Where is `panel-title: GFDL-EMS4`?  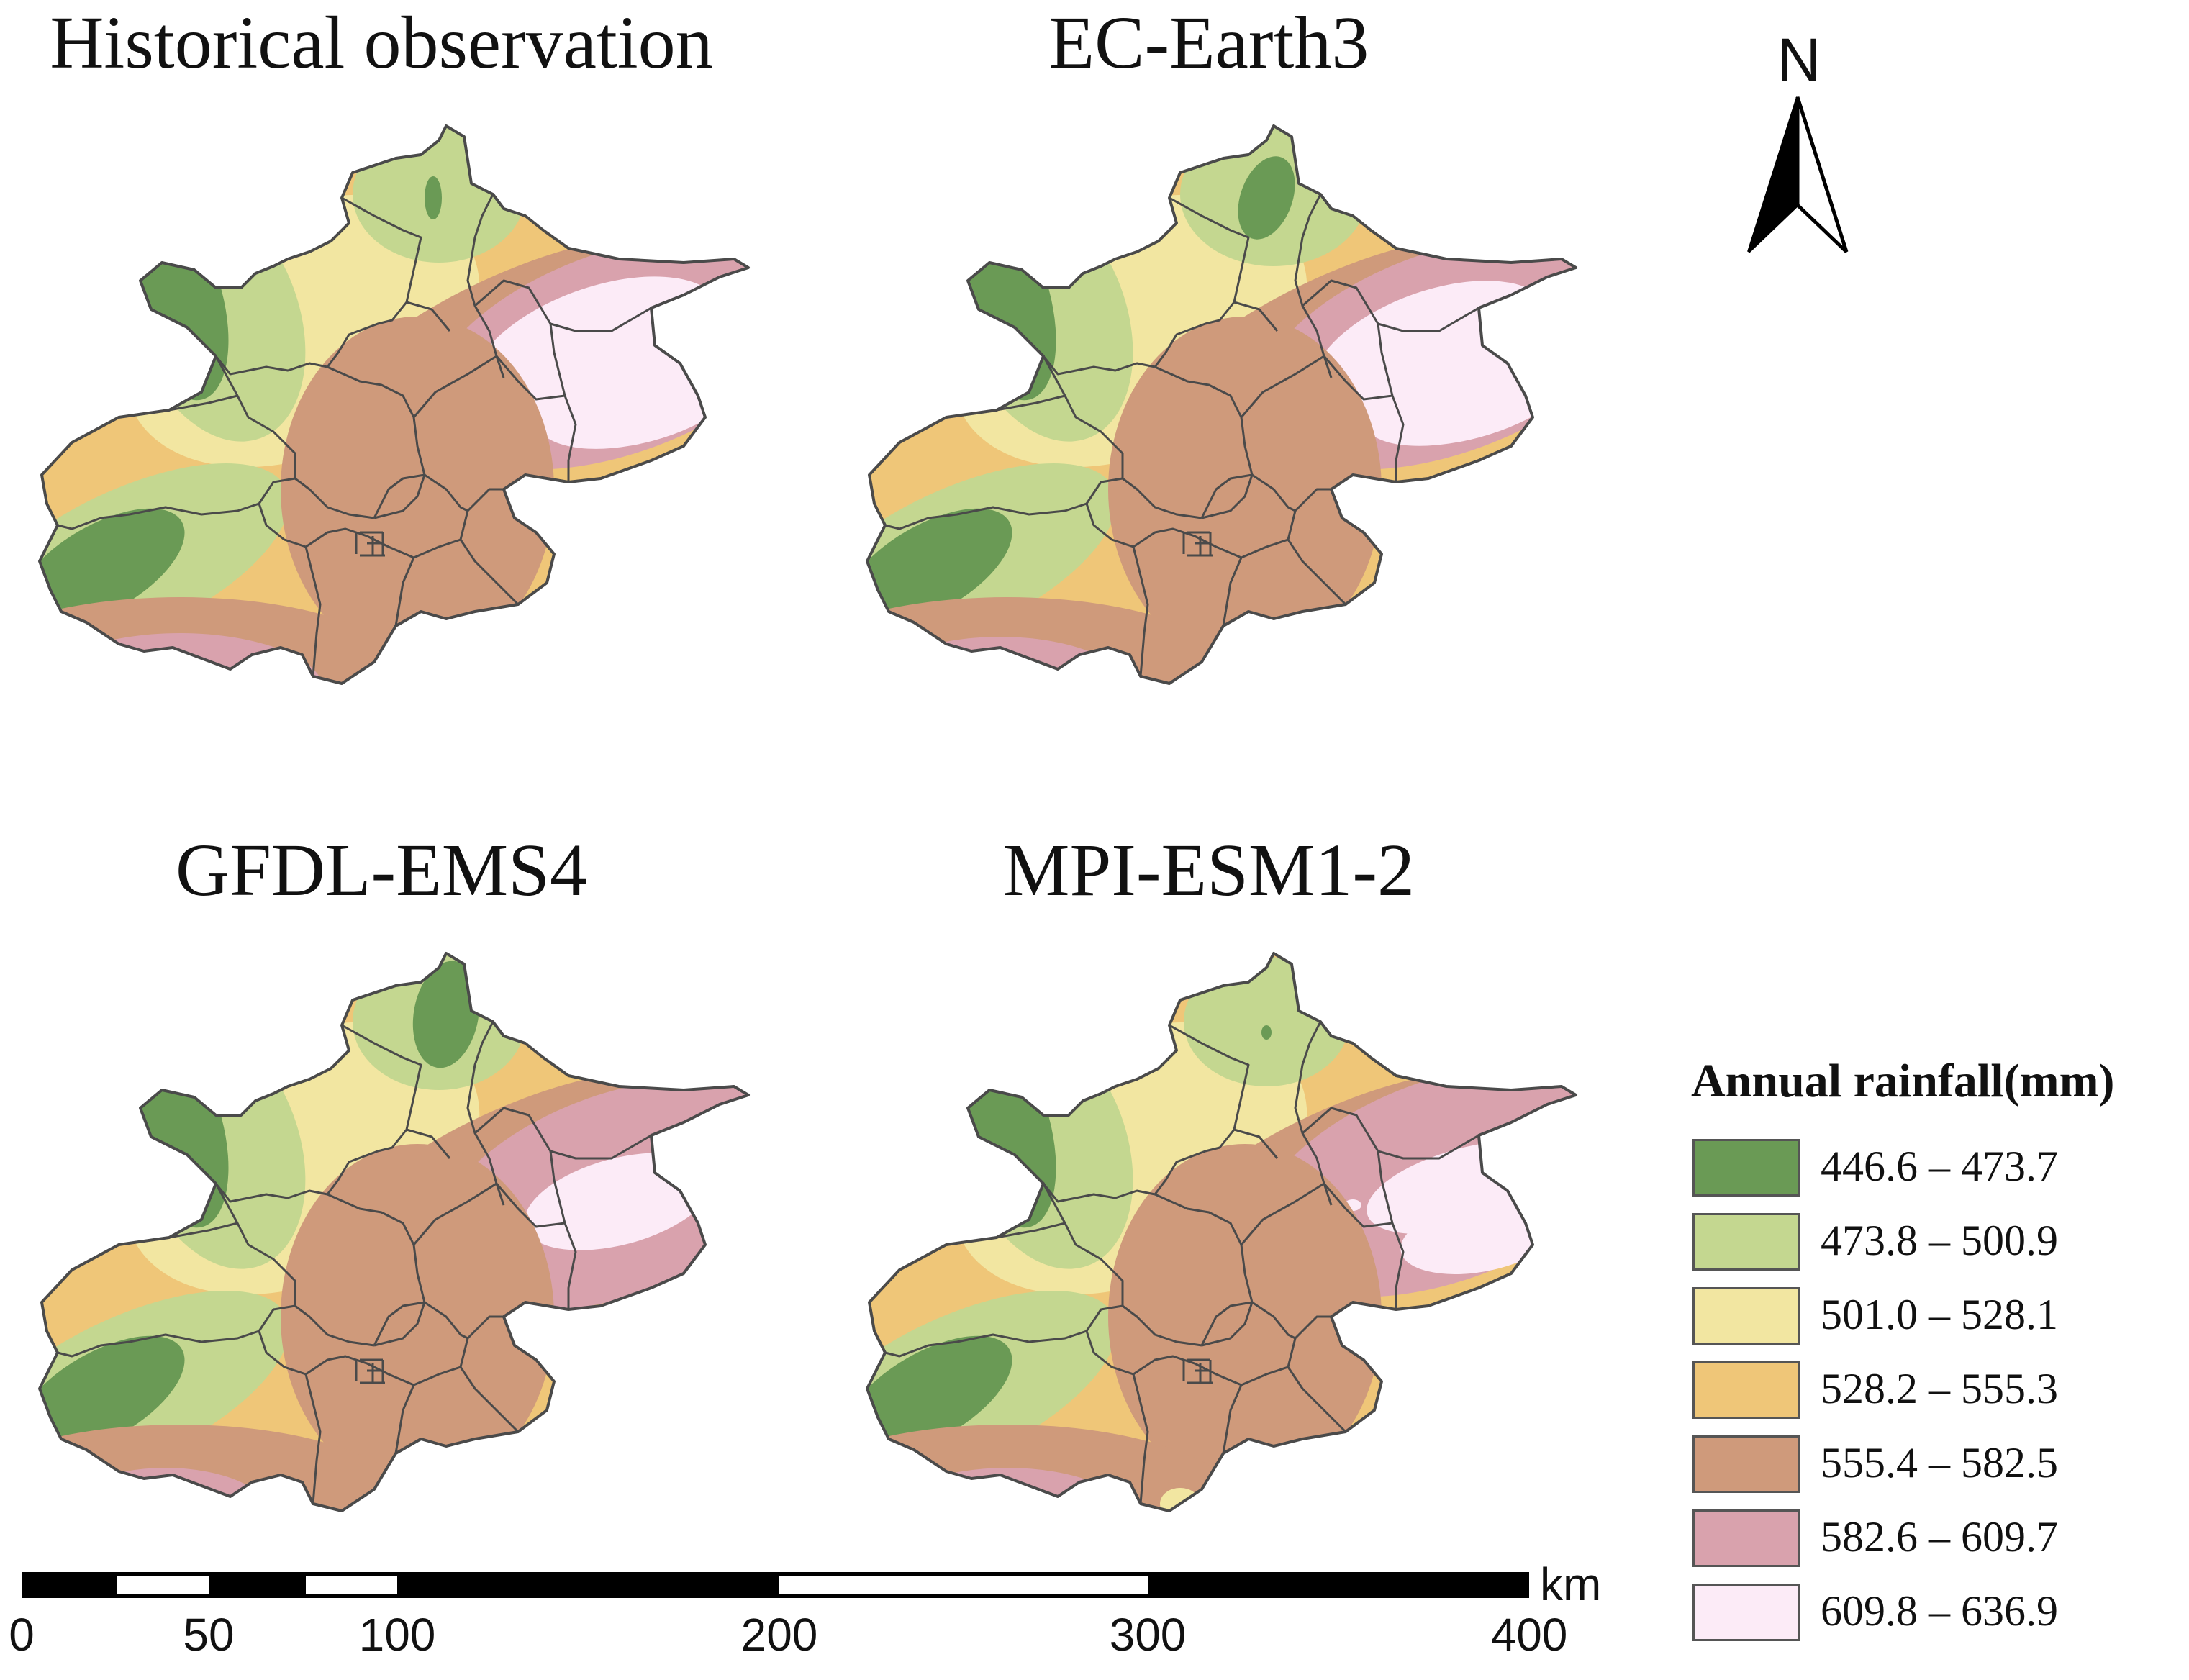 panel-title: GFDL-EMS4 is located at coordinates (382, 870).